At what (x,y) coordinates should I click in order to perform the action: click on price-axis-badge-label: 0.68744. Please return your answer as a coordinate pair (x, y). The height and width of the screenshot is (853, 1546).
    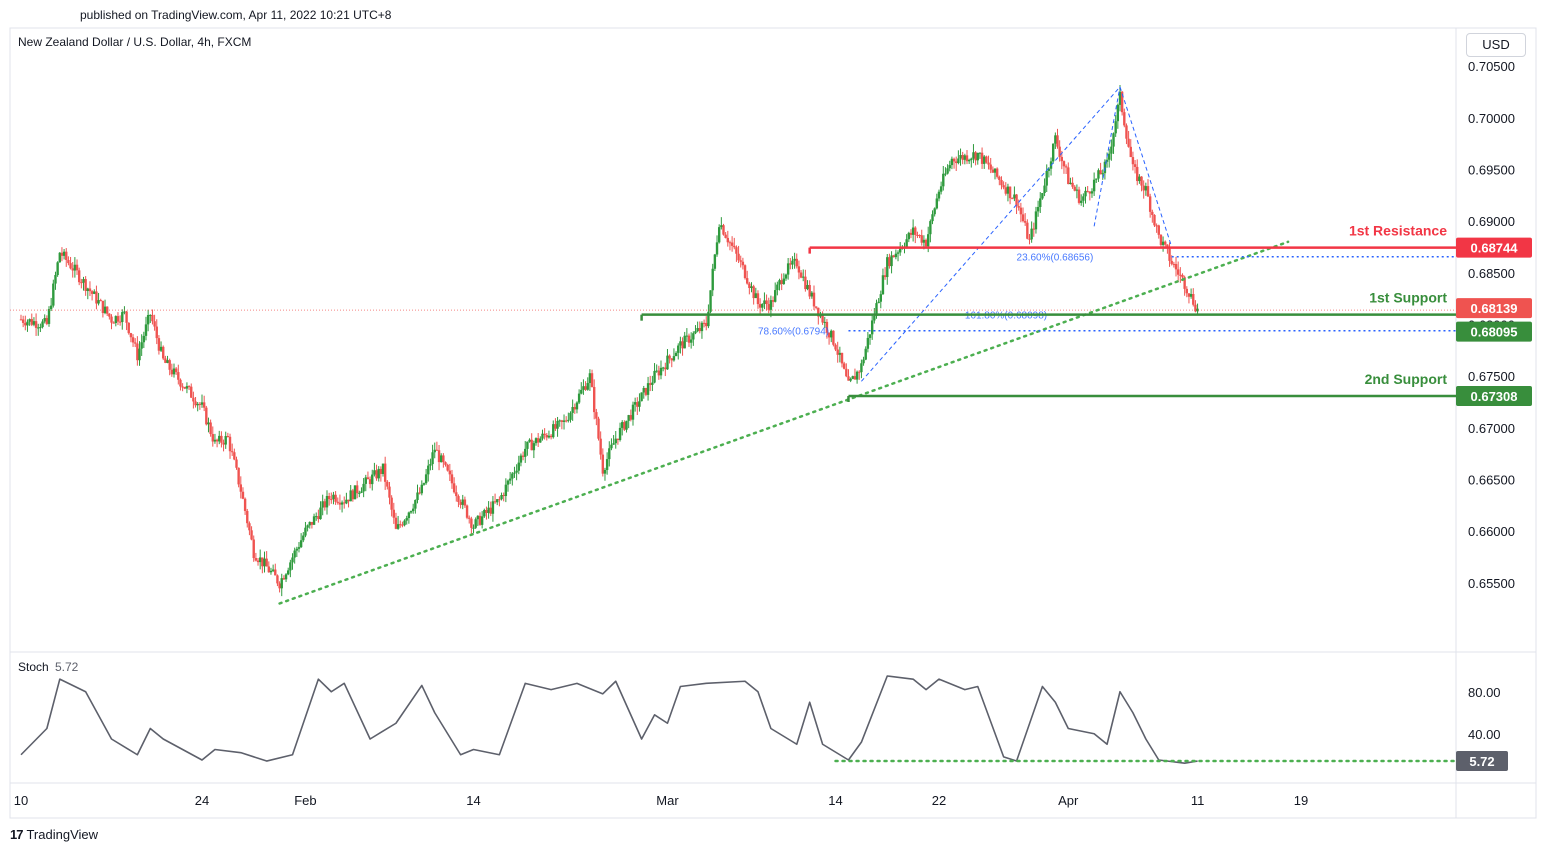
    Looking at the image, I should click on (1495, 248).